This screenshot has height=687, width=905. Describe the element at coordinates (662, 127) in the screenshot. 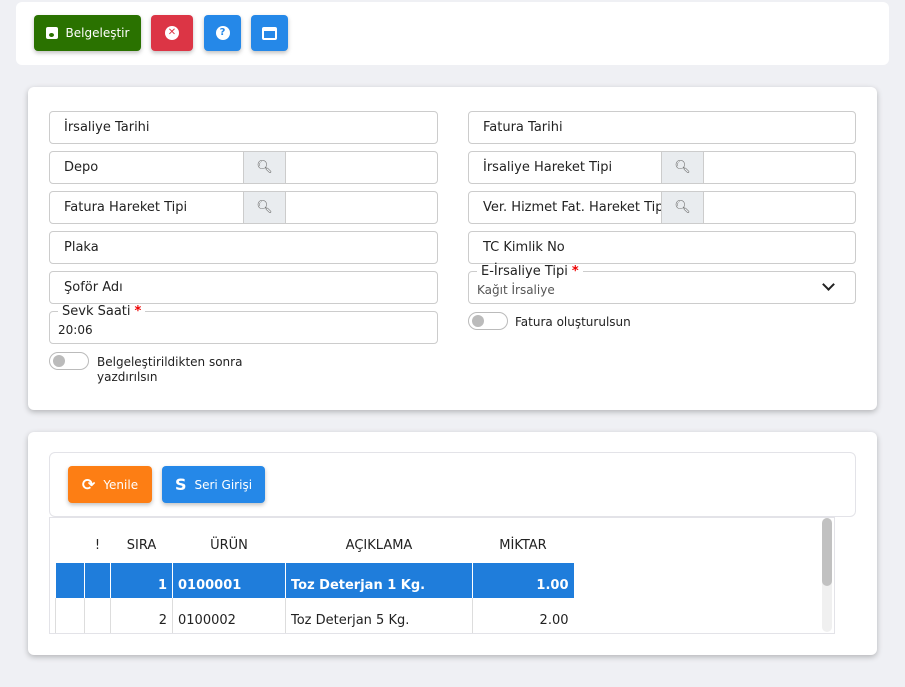

I see `fatura-tarihi-field: Fatura Tarihi` at that location.